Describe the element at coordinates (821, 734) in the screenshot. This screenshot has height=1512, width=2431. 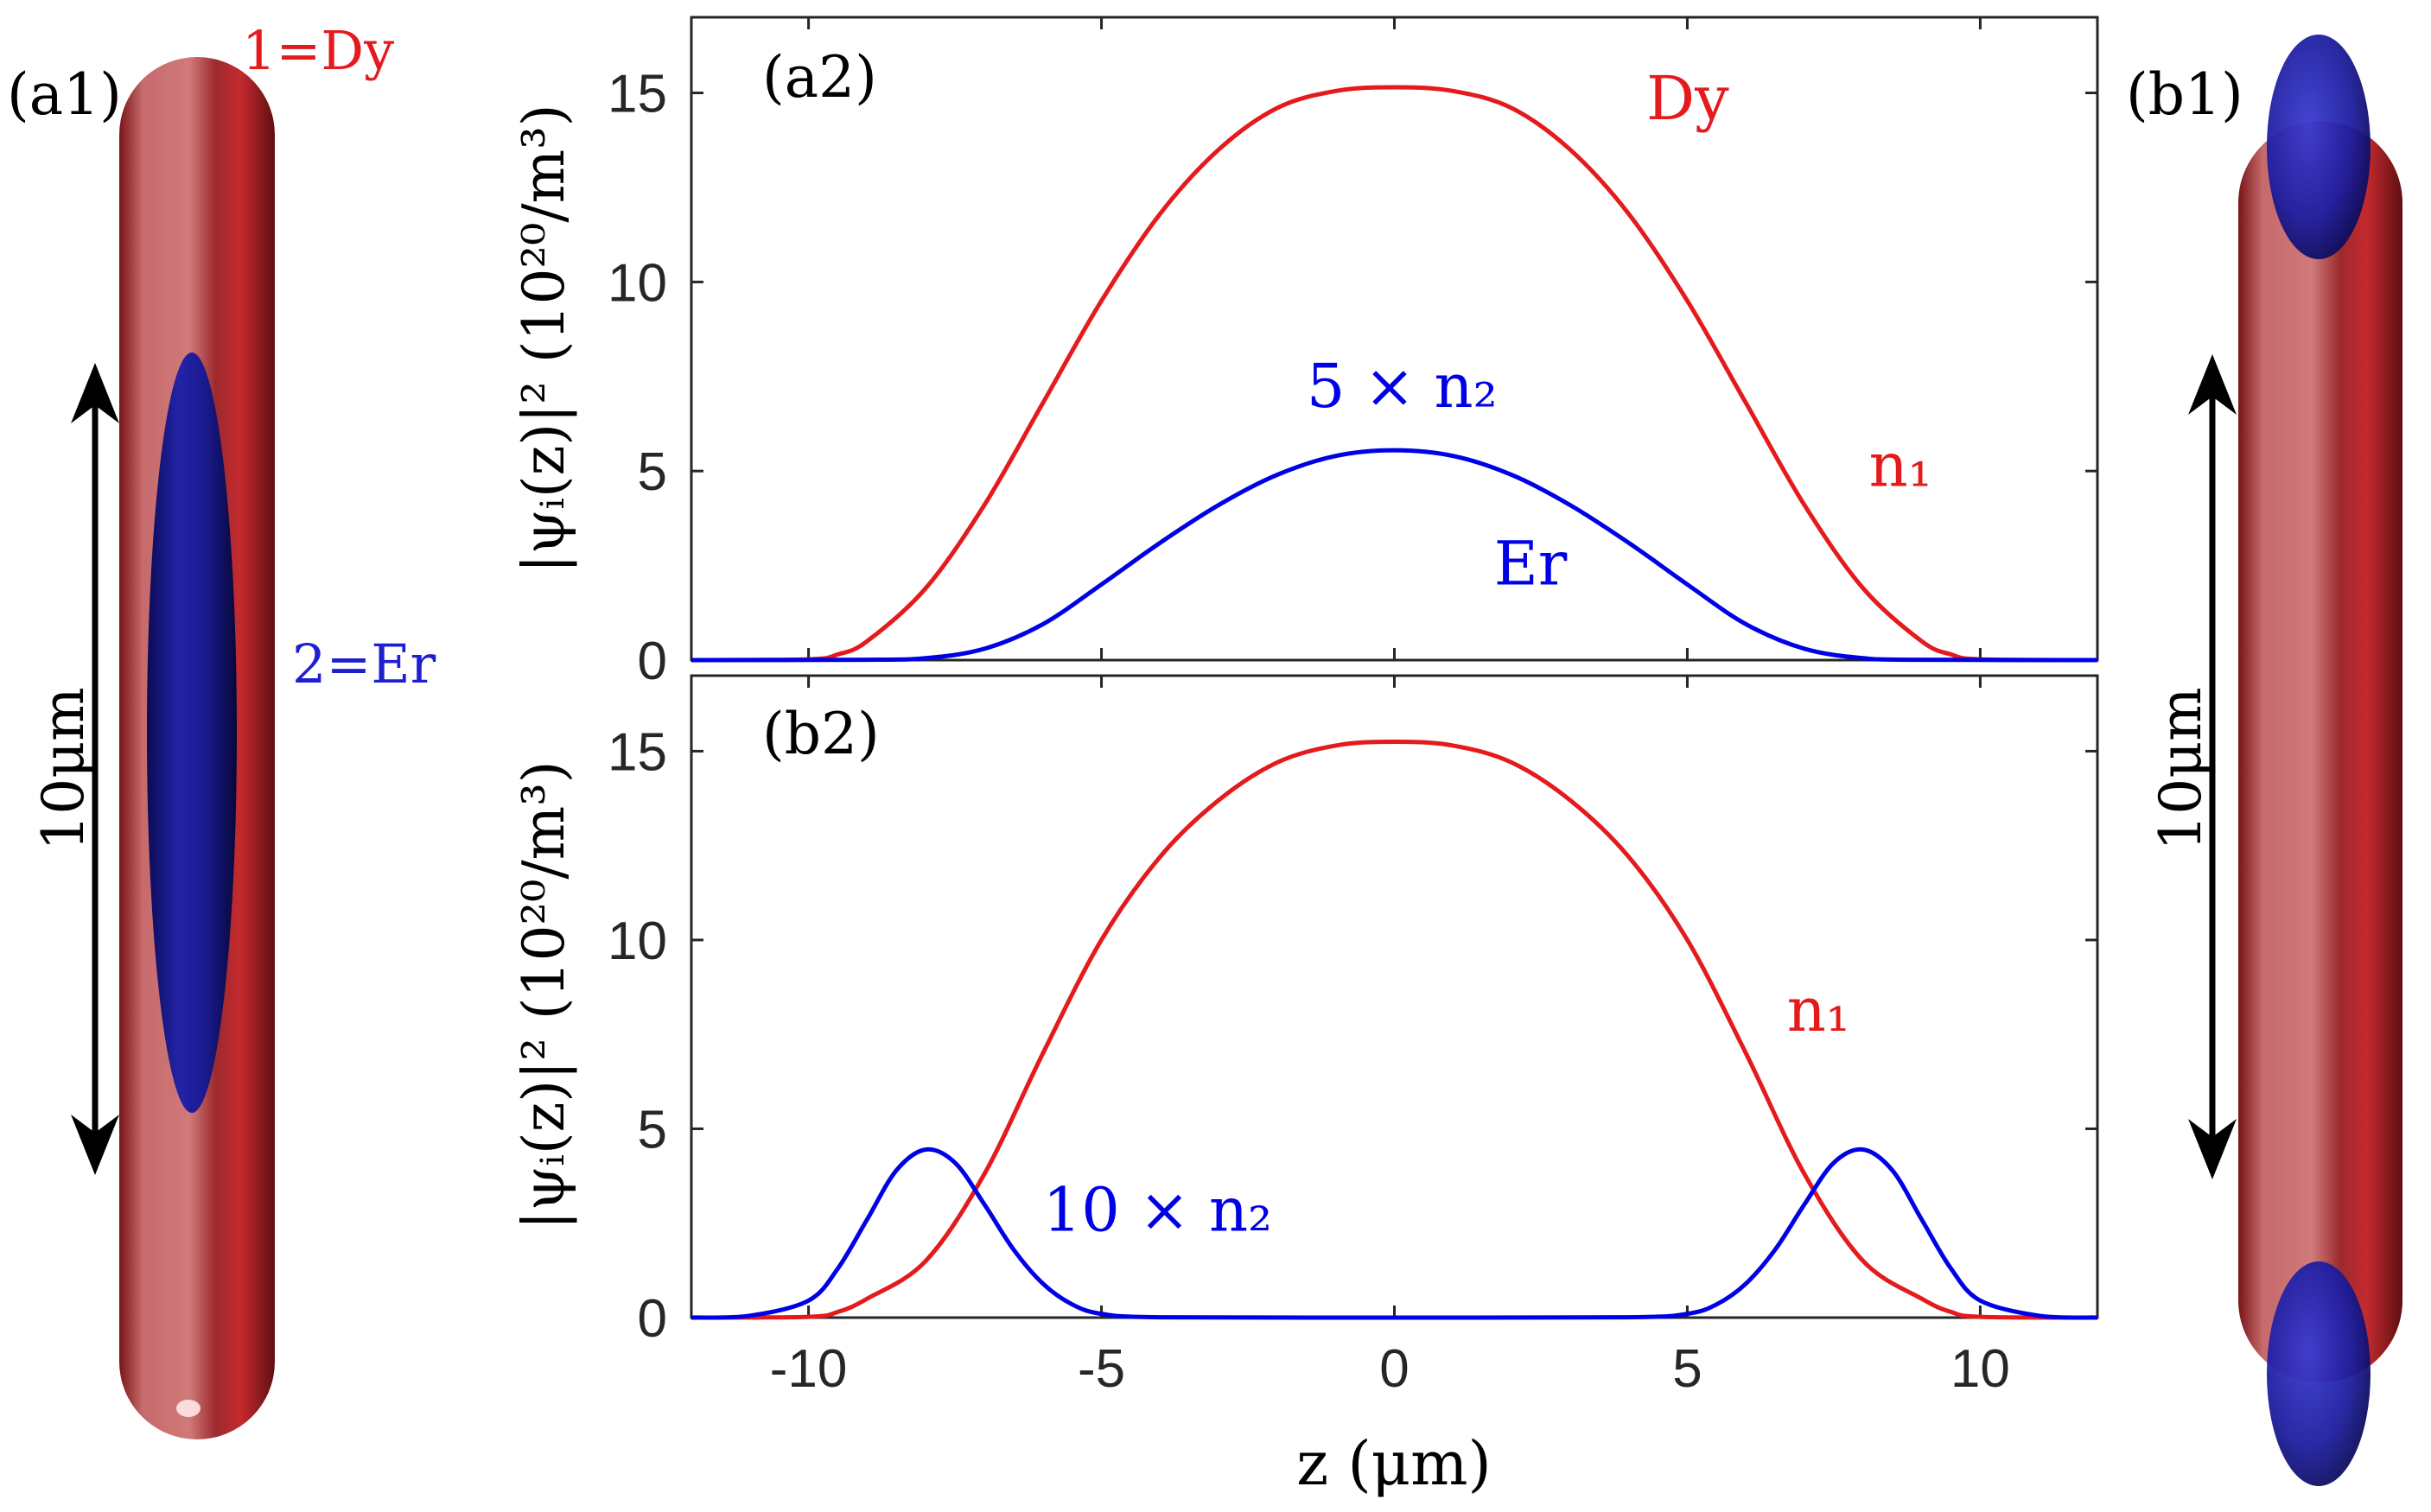
I see `panel-b2-label: (b2)` at that location.